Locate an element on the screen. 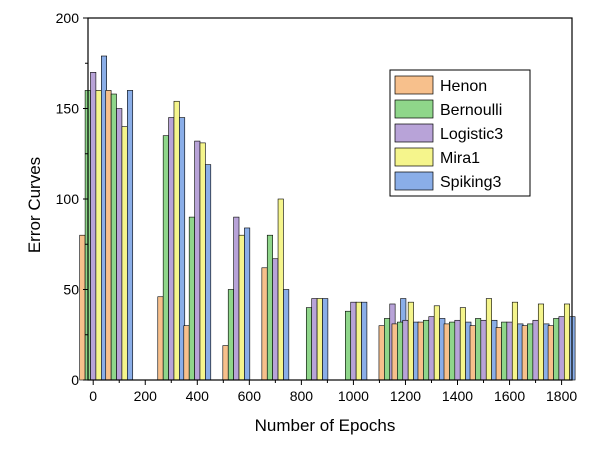 The image size is (600, 451). legend-label-logistic3: Logistic3 is located at coordinates (471, 134).